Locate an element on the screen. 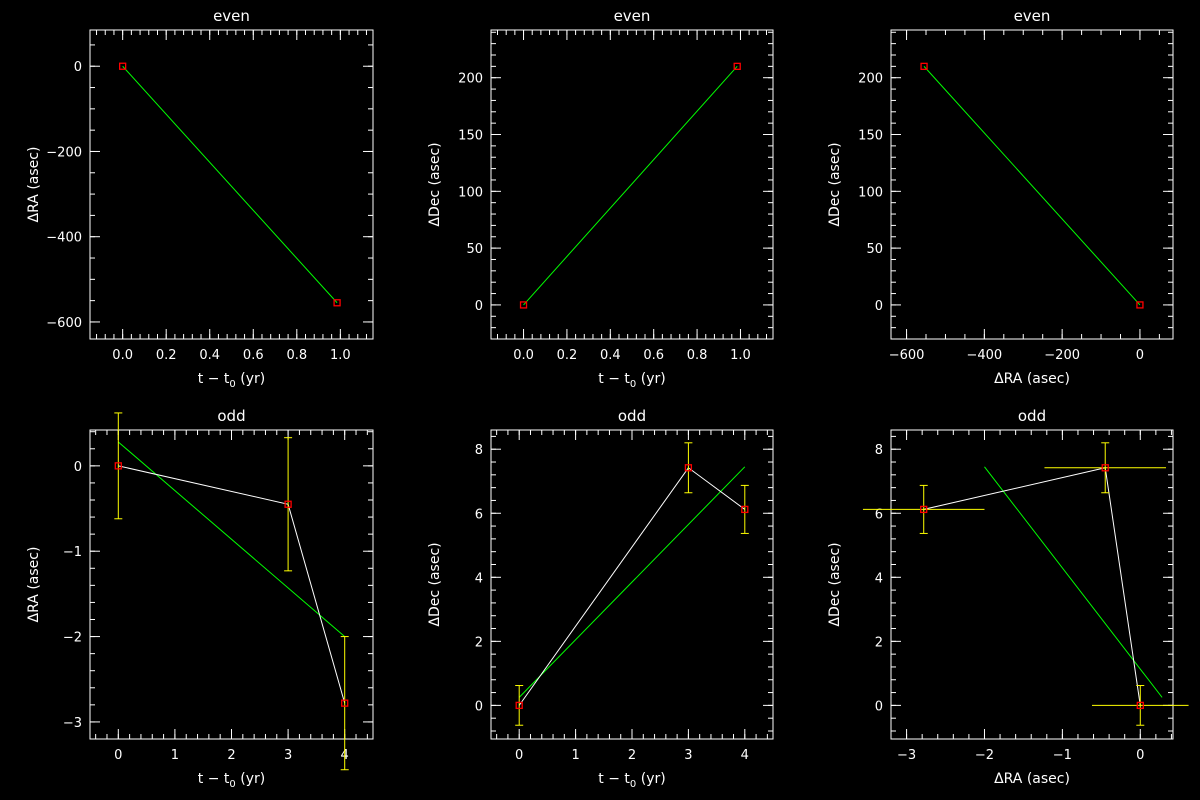 This screenshot has height=800, width=1200. x-axis-label: t − t0 (yr) is located at coordinates (631, 380).